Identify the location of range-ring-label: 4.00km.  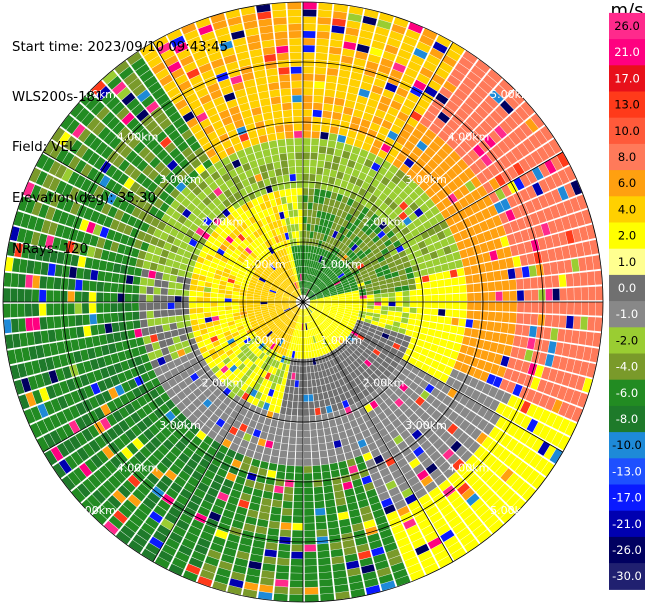
(469, 468).